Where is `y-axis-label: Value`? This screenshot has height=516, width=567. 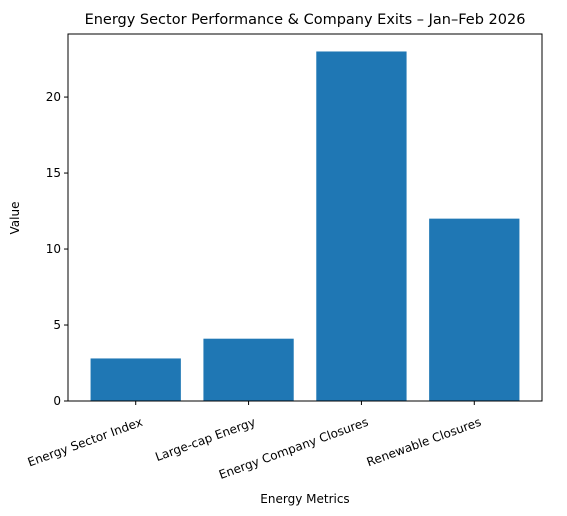
y-axis-label: Value is located at coordinates (15, 218).